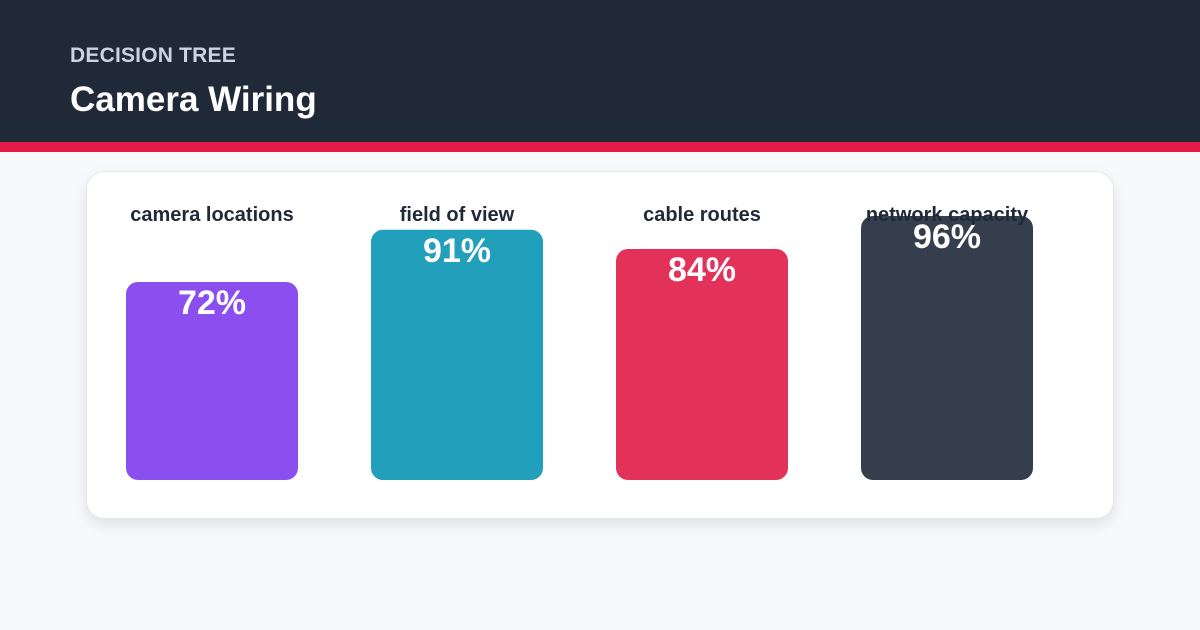 The height and width of the screenshot is (630, 1200). What do you see at coordinates (457, 251) in the screenshot?
I see `bar-value-label: 91%` at bounding box center [457, 251].